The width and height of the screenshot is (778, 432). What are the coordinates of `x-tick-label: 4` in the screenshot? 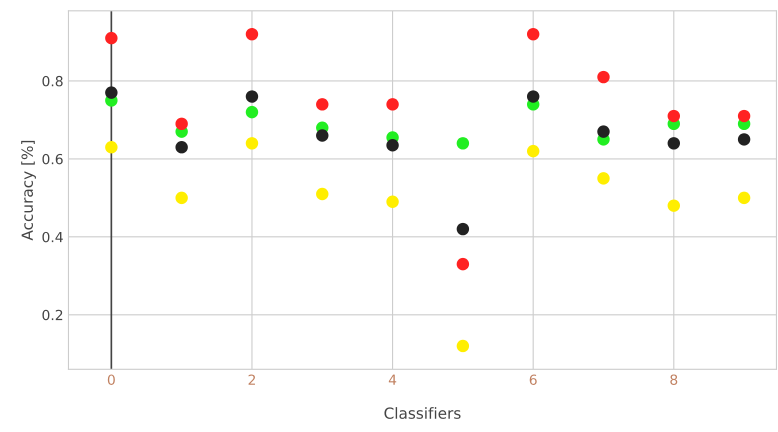 It's located at (392, 379).